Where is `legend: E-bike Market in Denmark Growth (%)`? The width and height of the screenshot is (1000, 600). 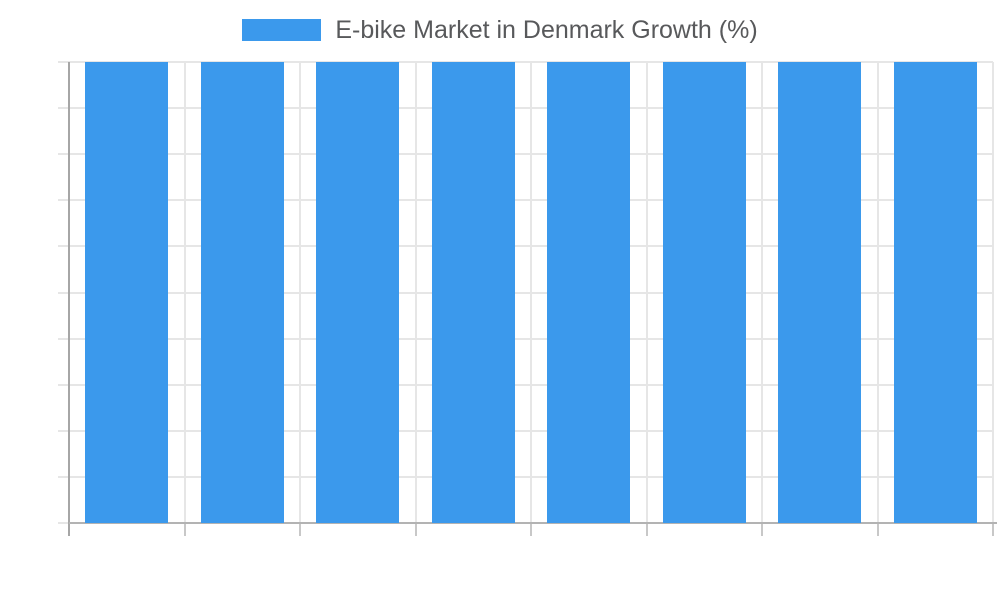
legend: E-bike Market in Denmark Growth (%) is located at coordinates (500, 30).